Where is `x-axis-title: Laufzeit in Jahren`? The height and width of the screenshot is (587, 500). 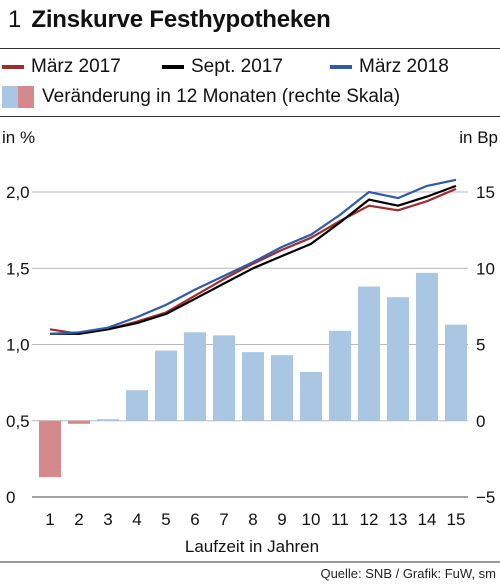
x-axis-title: Laufzeit in Jahren is located at coordinates (252, 546).